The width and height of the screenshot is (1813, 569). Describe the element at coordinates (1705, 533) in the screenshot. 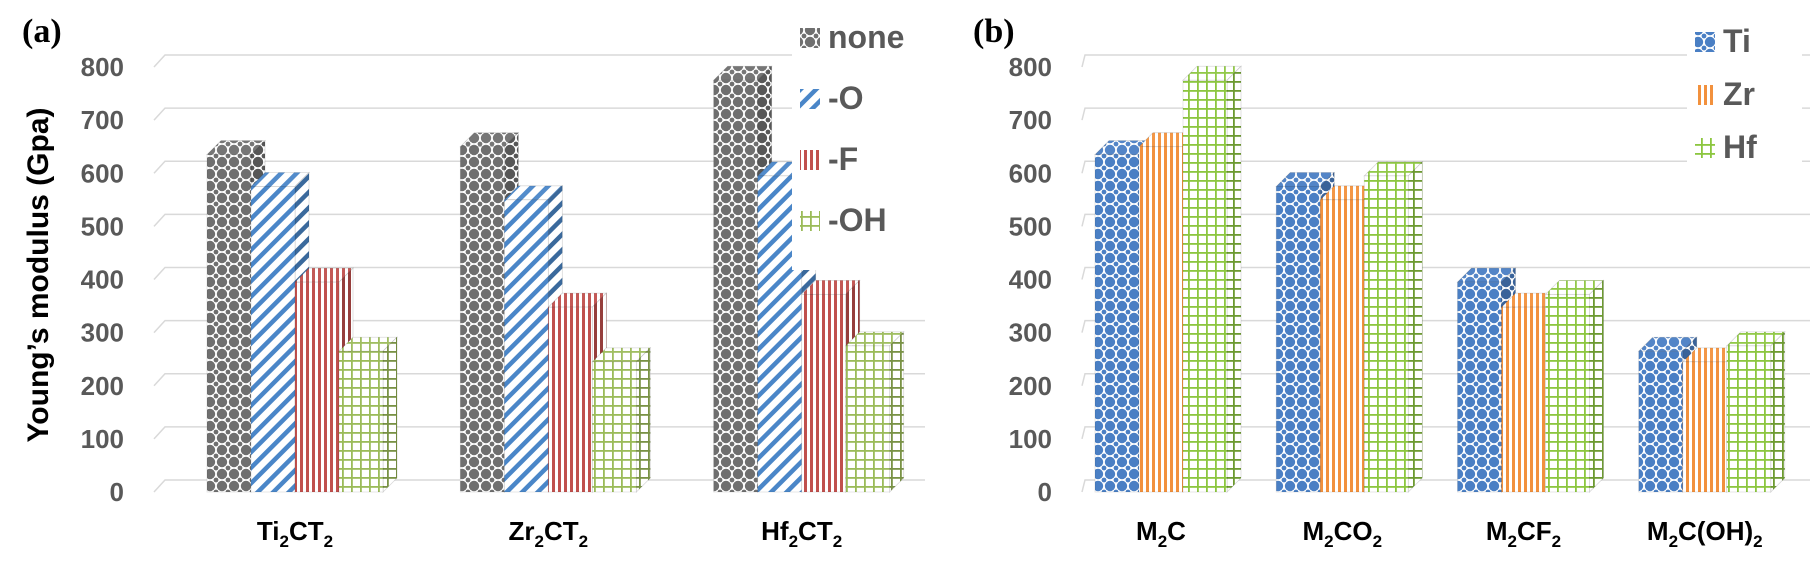

I see `x-category-label: M2C(OH)2` at that location.